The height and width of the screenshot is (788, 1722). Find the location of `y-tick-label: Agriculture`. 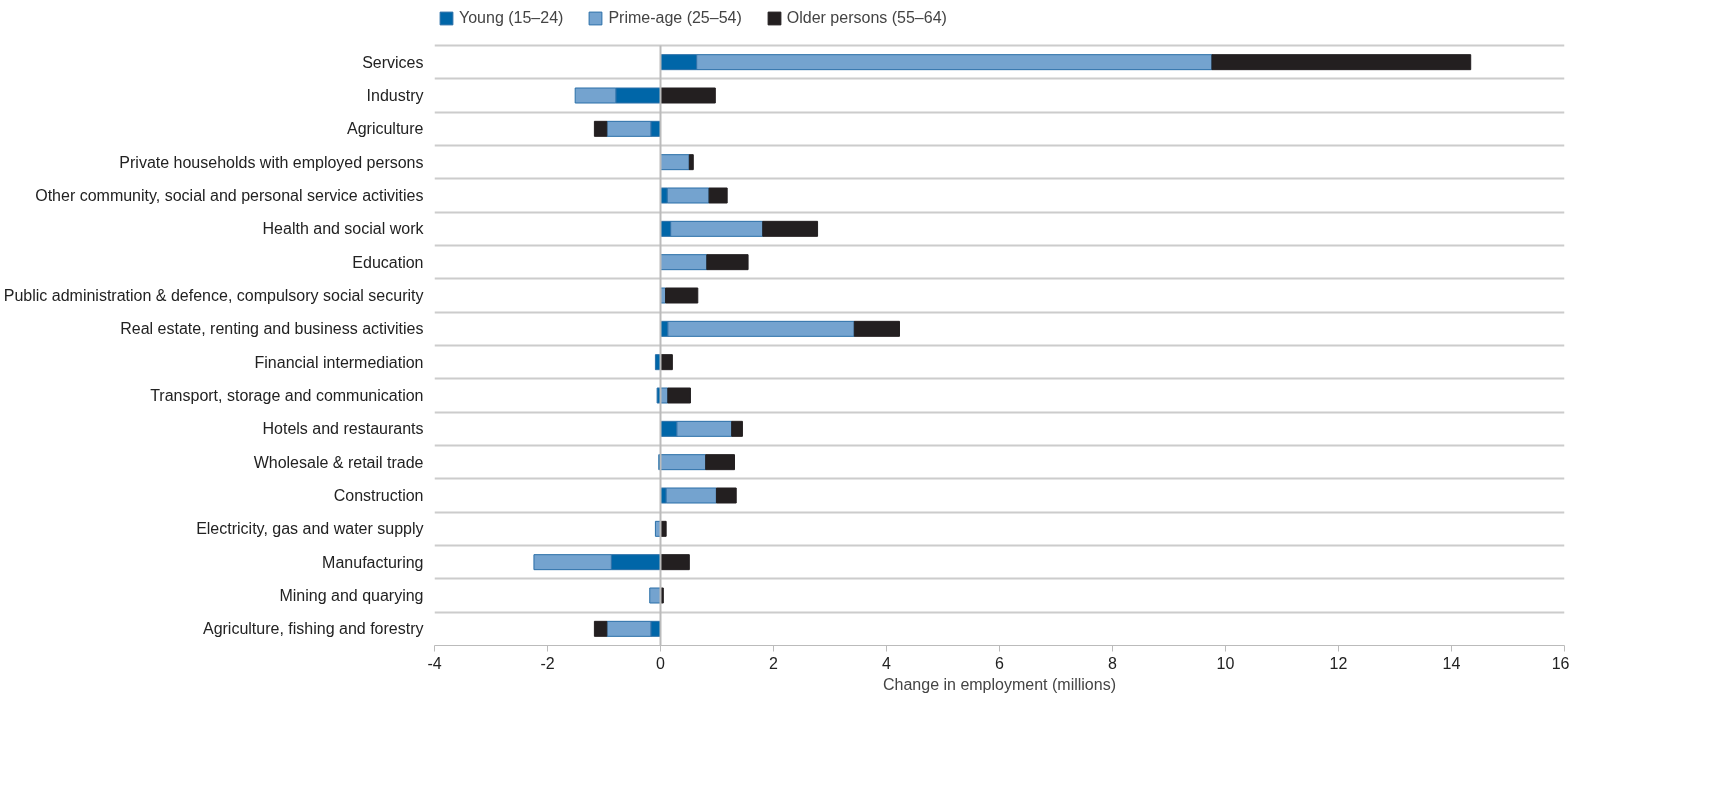

y-tick-label: Agriculture is located at coordinates (385, 129).